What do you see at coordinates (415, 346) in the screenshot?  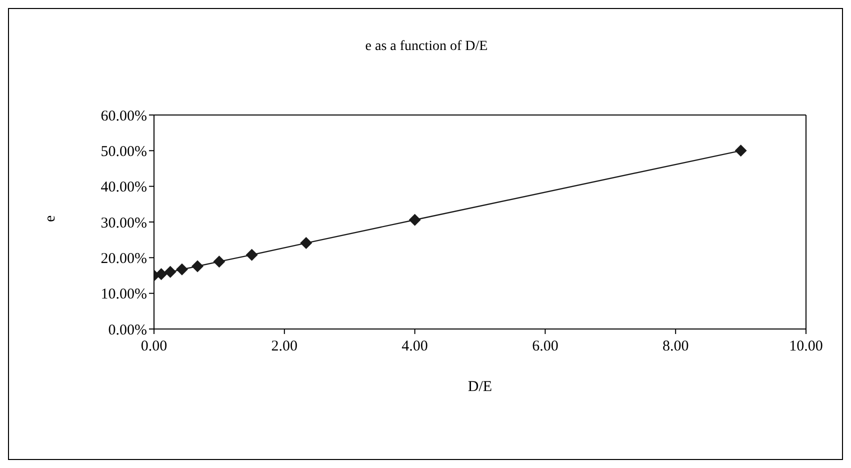 I see `x-tick-label: 4.00` at bounding box center [415, 346].